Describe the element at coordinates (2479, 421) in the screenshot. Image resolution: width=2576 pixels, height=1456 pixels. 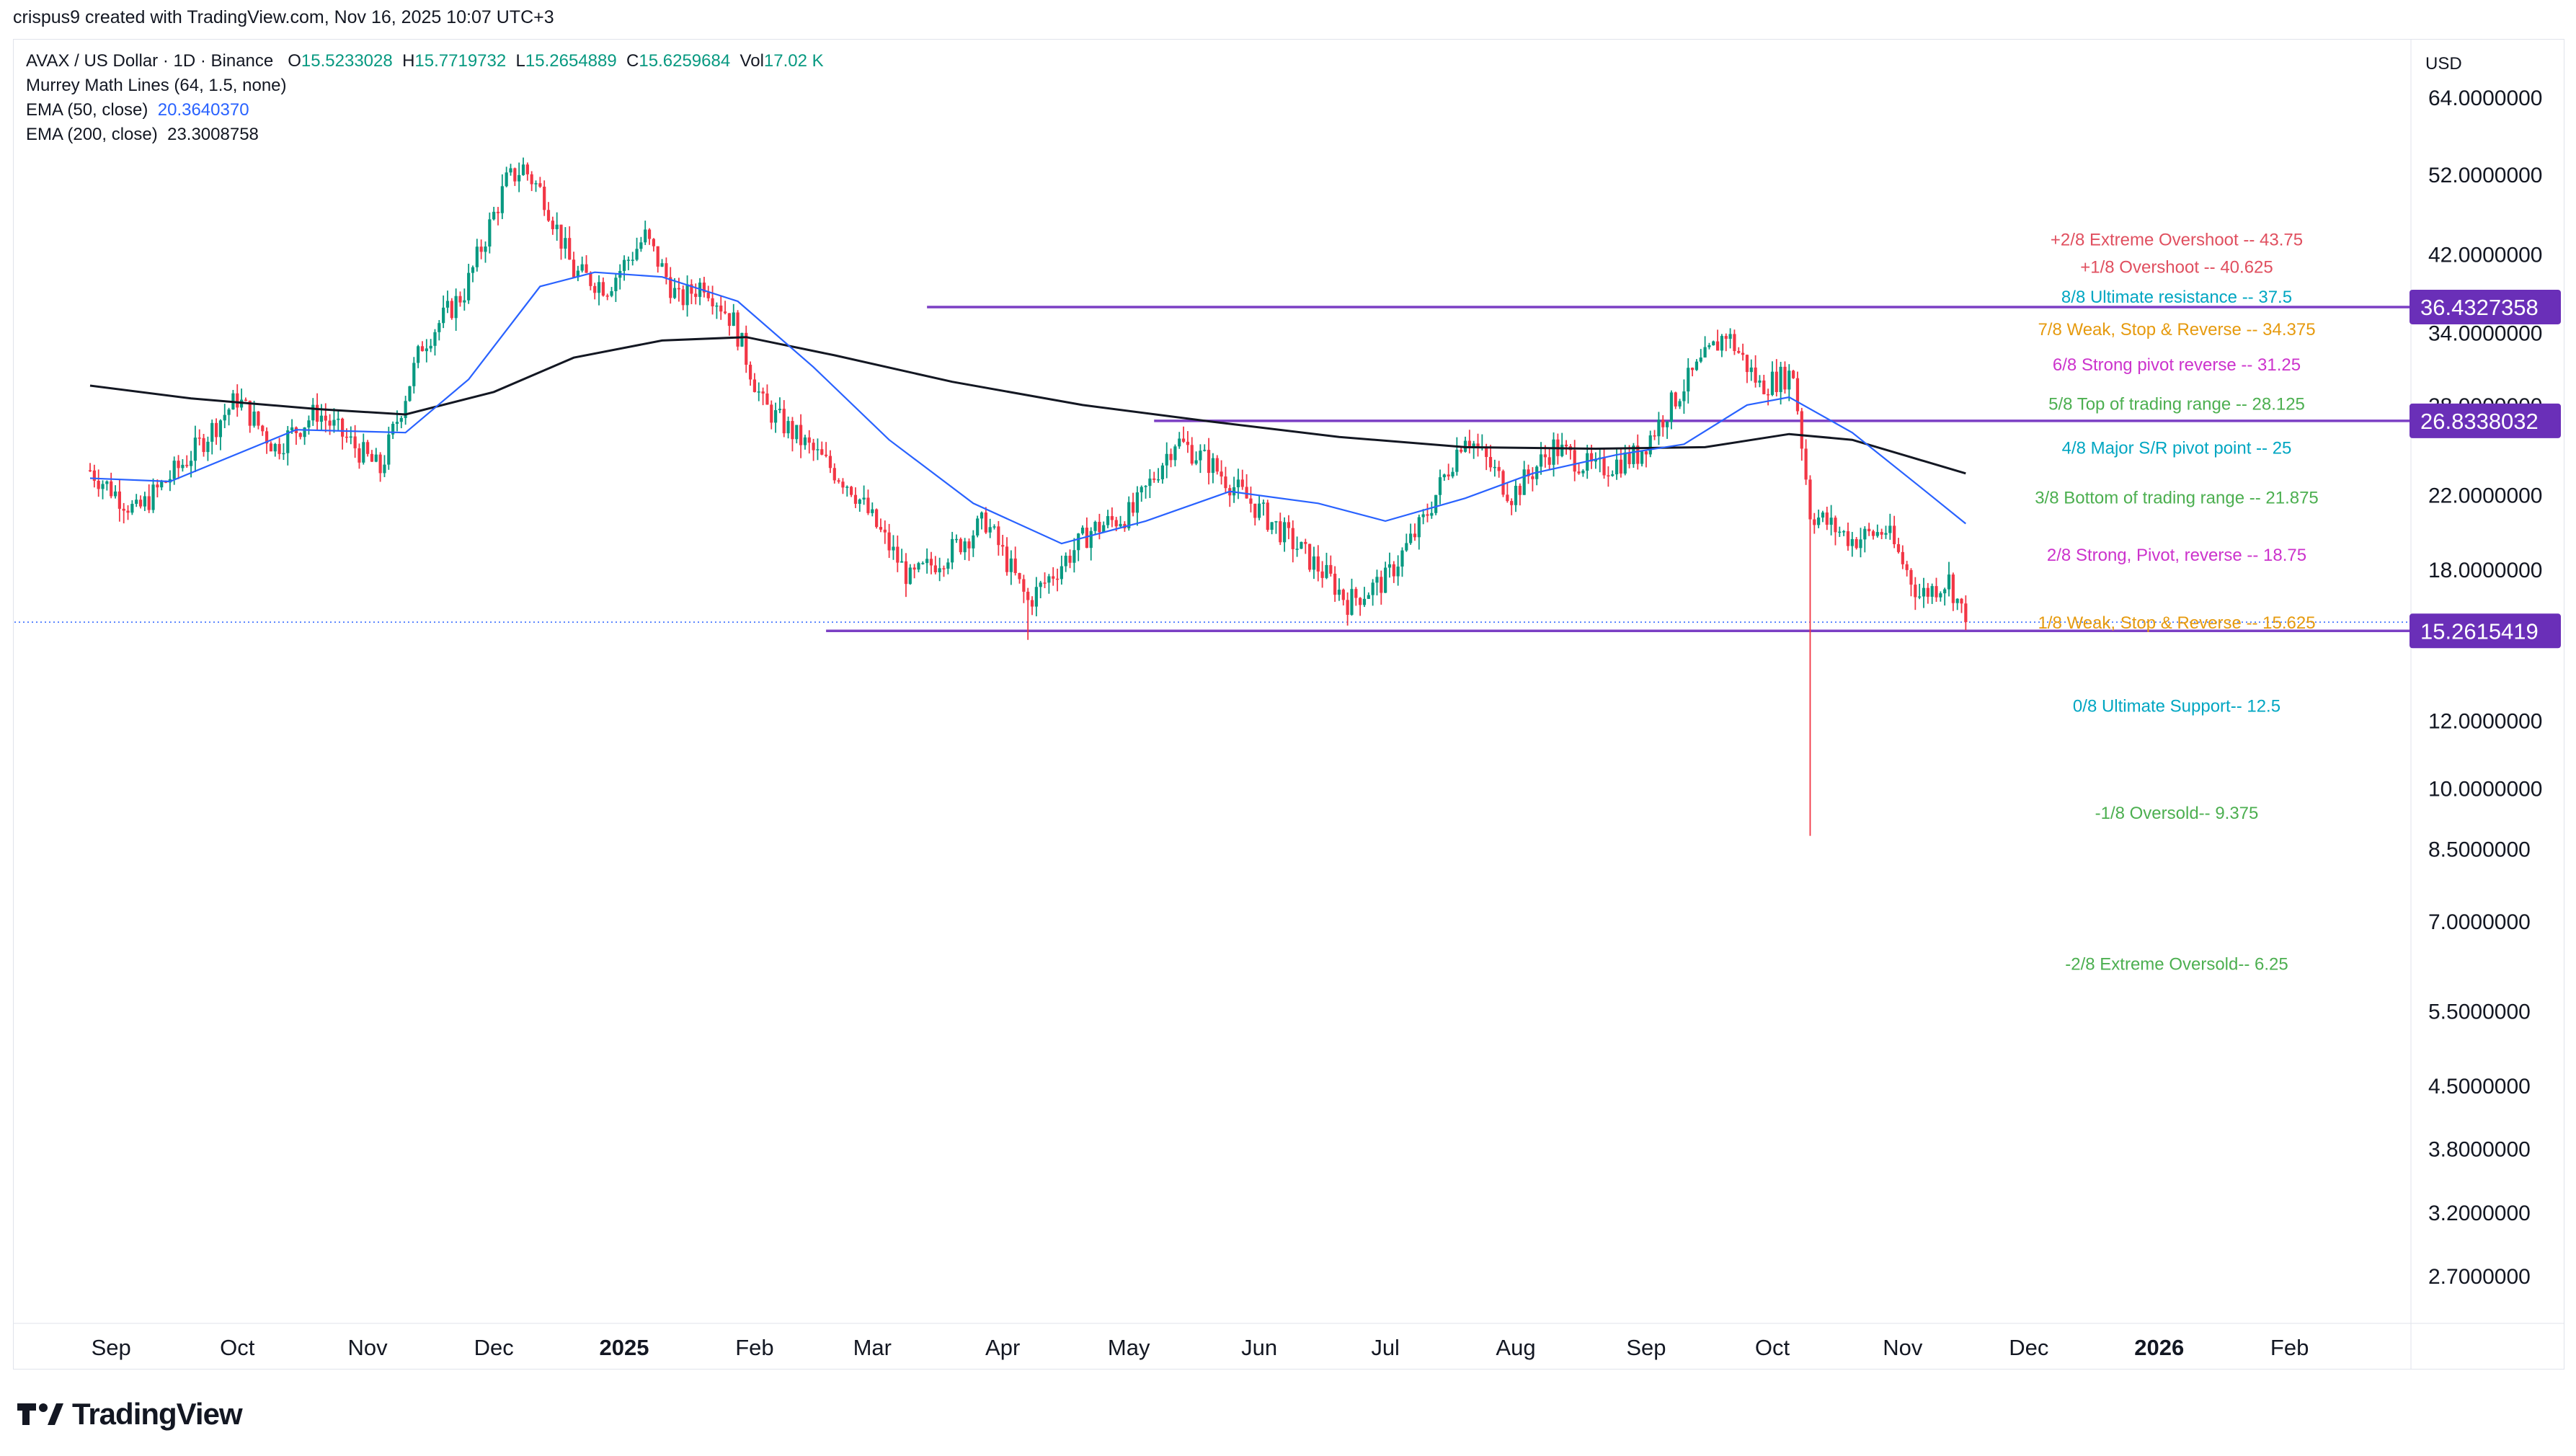
I see `price-tag-label: 26.8338032` at that location.